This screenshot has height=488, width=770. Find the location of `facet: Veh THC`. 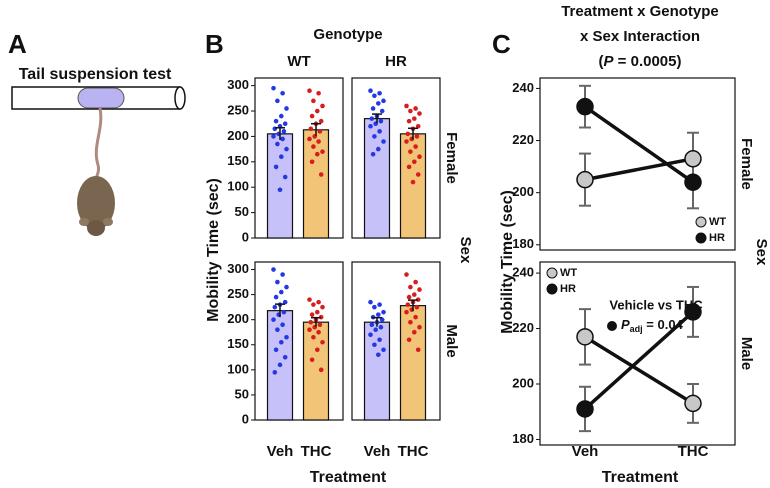

facet: Veh THC is located at coordinates (396, 360).